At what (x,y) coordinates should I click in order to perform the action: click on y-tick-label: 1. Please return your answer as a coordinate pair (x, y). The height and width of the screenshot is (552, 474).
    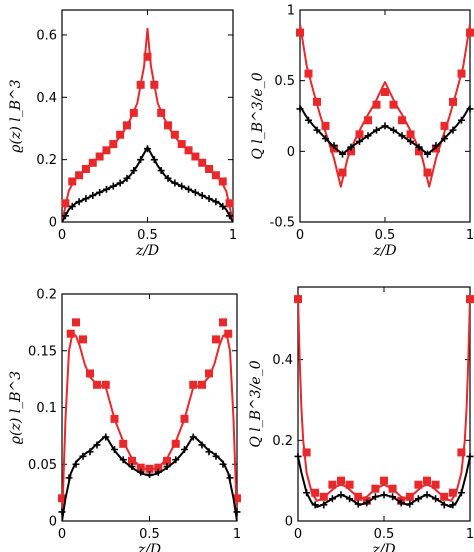
    Looking at the image, I should click on (291, 11).